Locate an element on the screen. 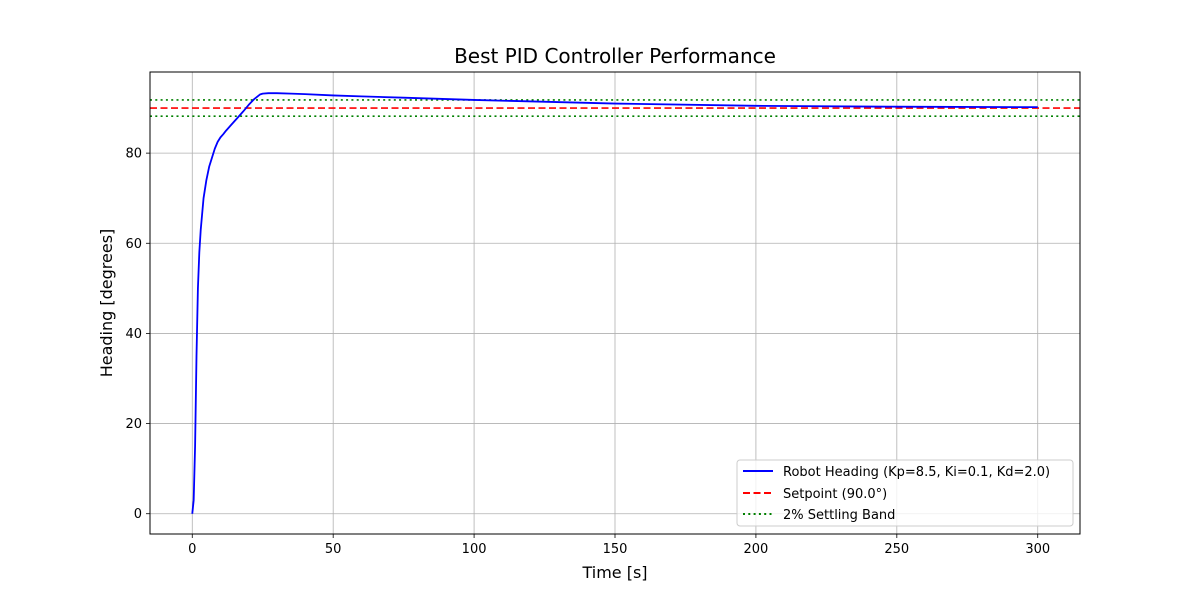 Image resolution: width=1200 pixels, height=600 pixels. y-axis-ticks: 0 20 40 60 80 is located at coordinates (137, 334).